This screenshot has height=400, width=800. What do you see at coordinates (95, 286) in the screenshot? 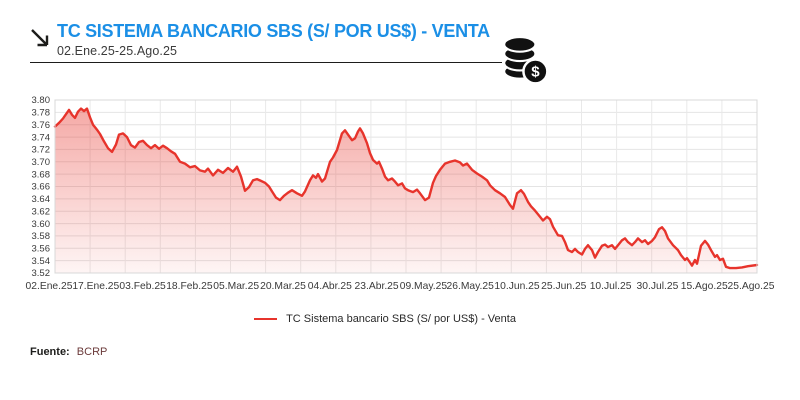
I see `svg-text: 17.Ene.25` at bounding box center [95, 286].